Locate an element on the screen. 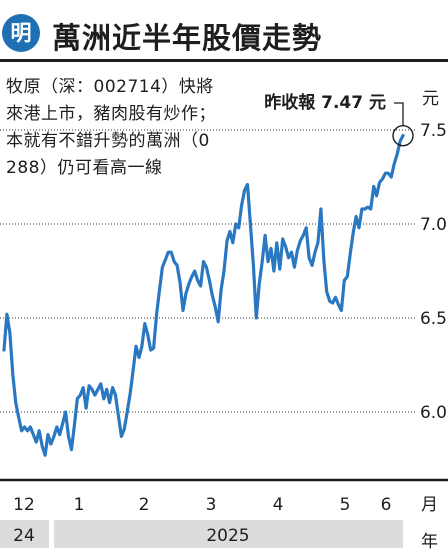 Image resolution: width=448 pixels, height=559 pixels. header: 明 萬洲近半年股價走勢 is located at coordinates (224, 29).